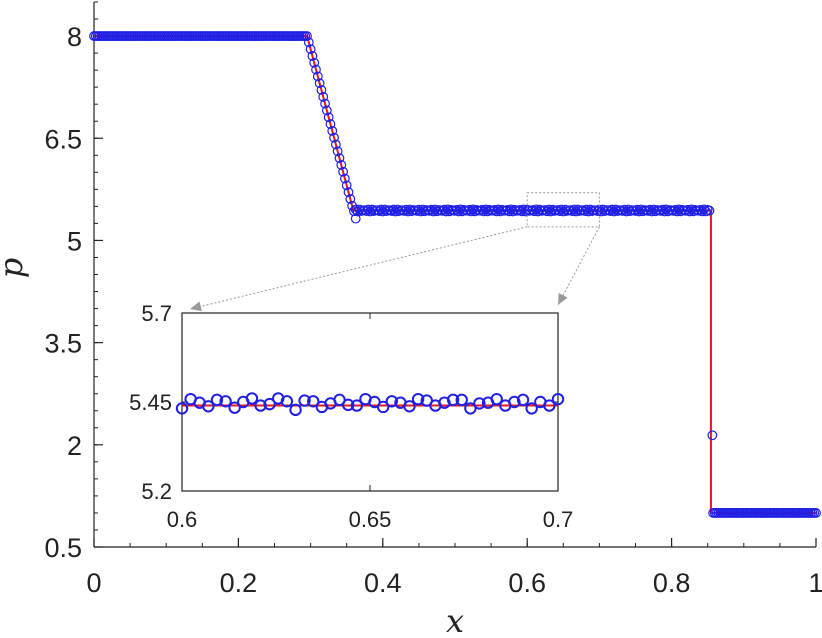  What do you see at coordinates (63, 139) in the screenshot?
I see `y-tick-label: 6.5` at bounding box center [63, 139].